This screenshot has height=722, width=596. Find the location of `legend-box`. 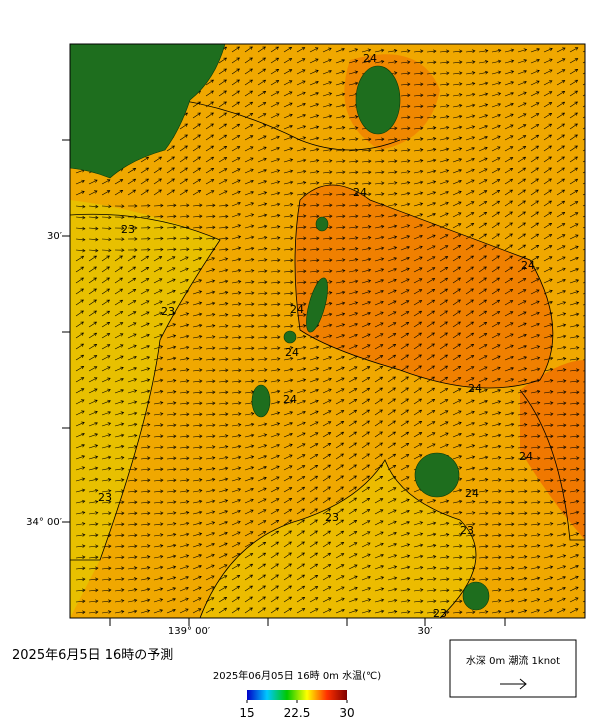

legend-box is located at coordinates (513, 668).